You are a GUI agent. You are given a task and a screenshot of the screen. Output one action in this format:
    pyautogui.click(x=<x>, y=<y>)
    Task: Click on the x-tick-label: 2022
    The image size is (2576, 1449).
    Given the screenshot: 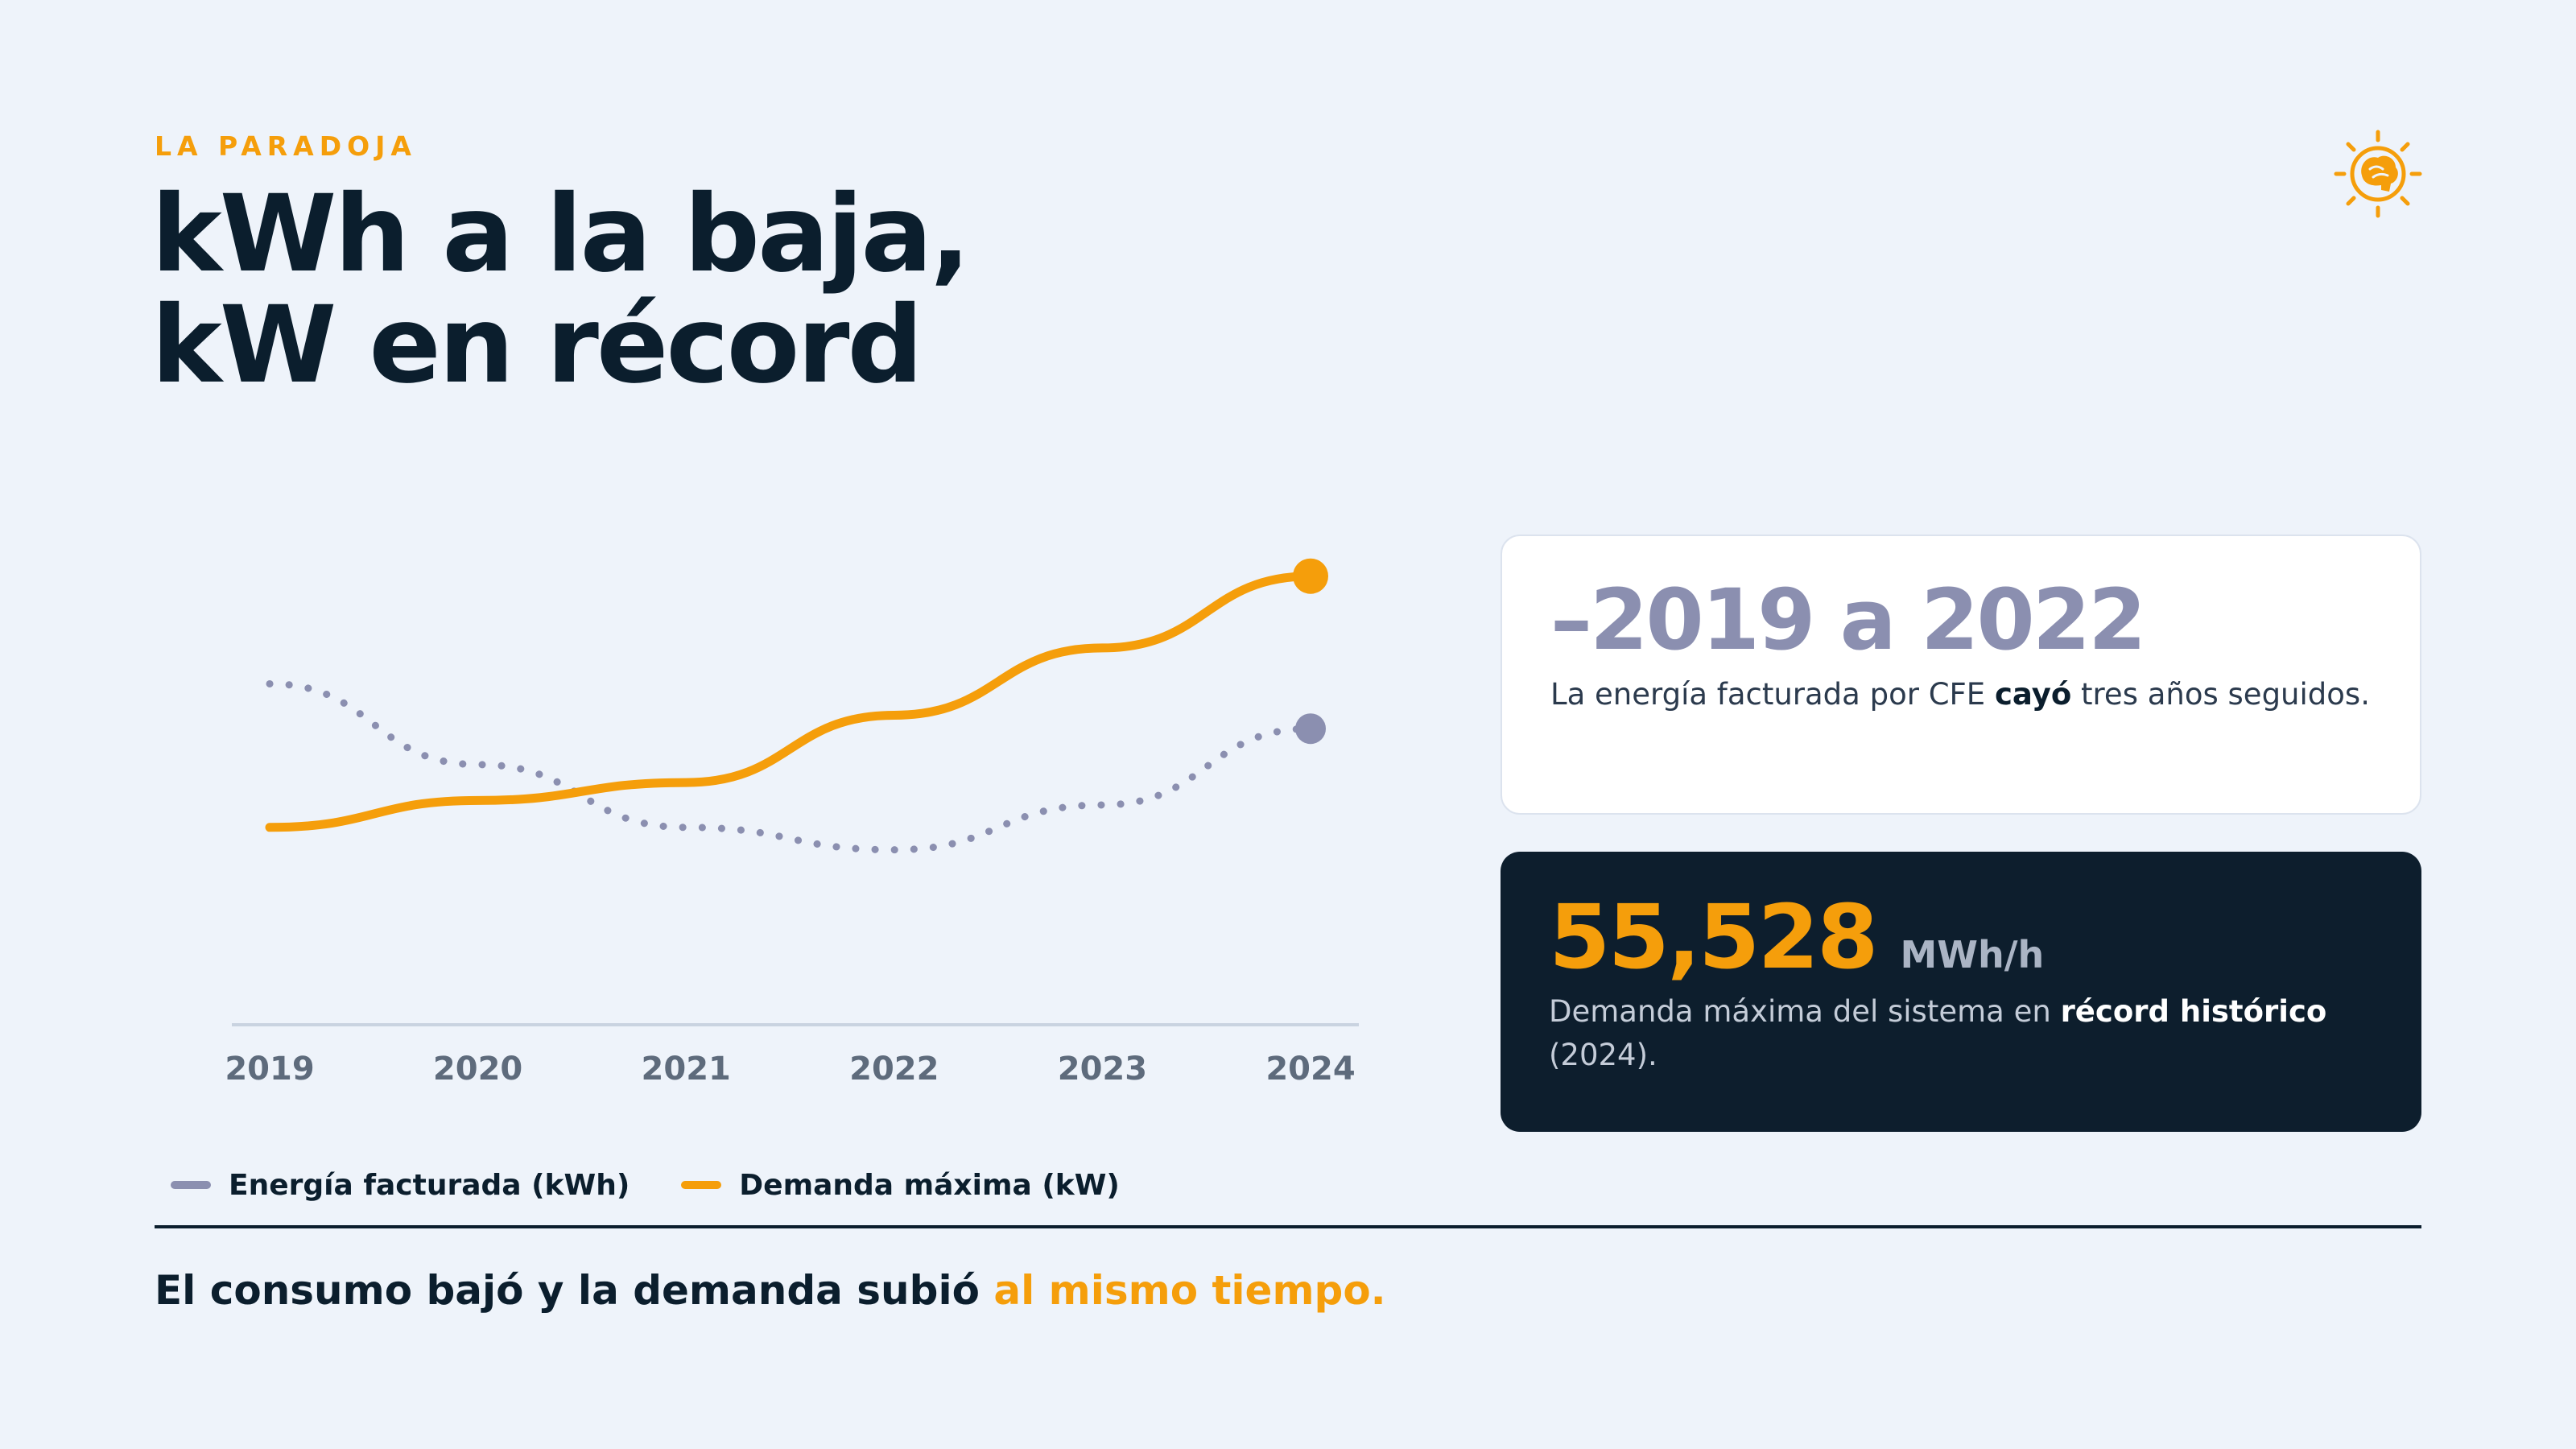 What is the action you would take?
    pyautogui.click(x=894, y=1069)
    